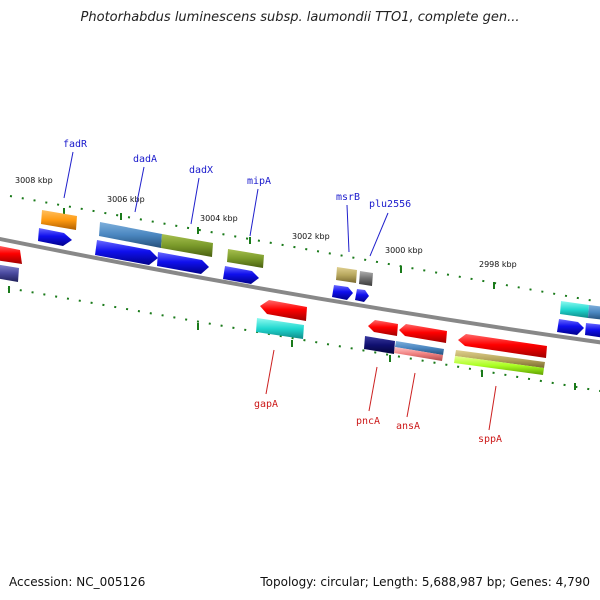 This screenshot has width=600, height=600. What do you see at coordinates (283, 310) in the screenshot?
I see `cds-arrow-gapA` at bounding box center [283, 310].